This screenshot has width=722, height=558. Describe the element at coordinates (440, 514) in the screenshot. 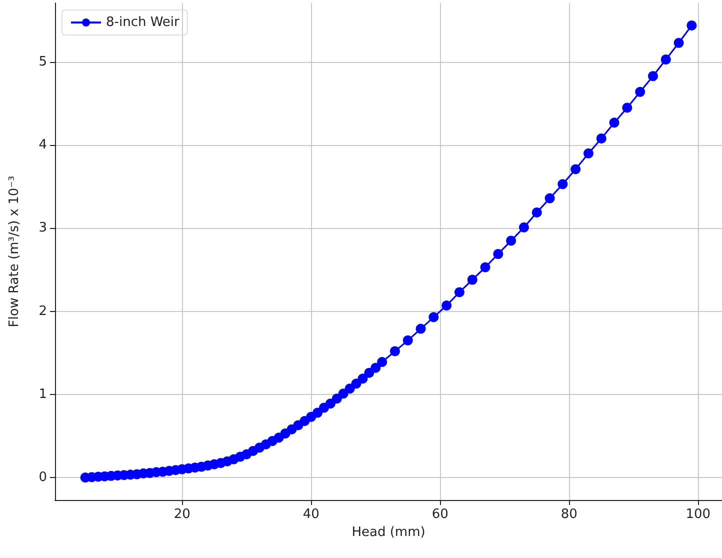

I see `x-tick-label: 60` at that location.